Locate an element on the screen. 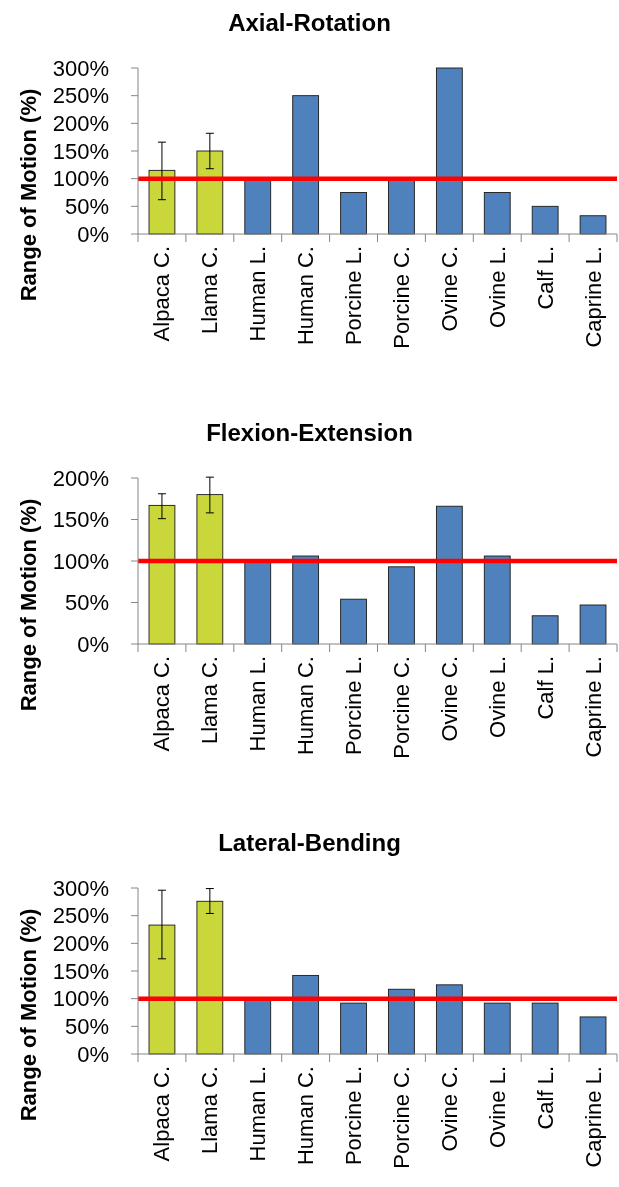 The height and width of the screenshot is (1187, 619). chart-title: Axial-Rotation is located at coordinates (309, 22).